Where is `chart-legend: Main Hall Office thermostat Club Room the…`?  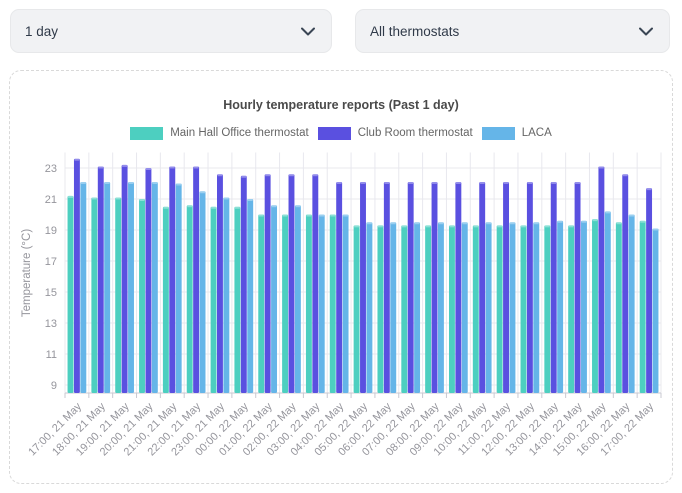 chart-legend: Main Hall Office thermostat Club Room the… is located at coordinates (341, 133).